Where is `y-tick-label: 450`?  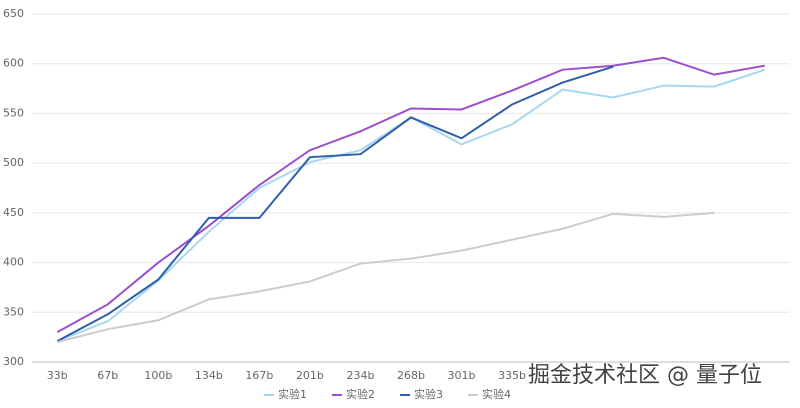 y-tick-label: 450 is located at coordinates (13, 212).